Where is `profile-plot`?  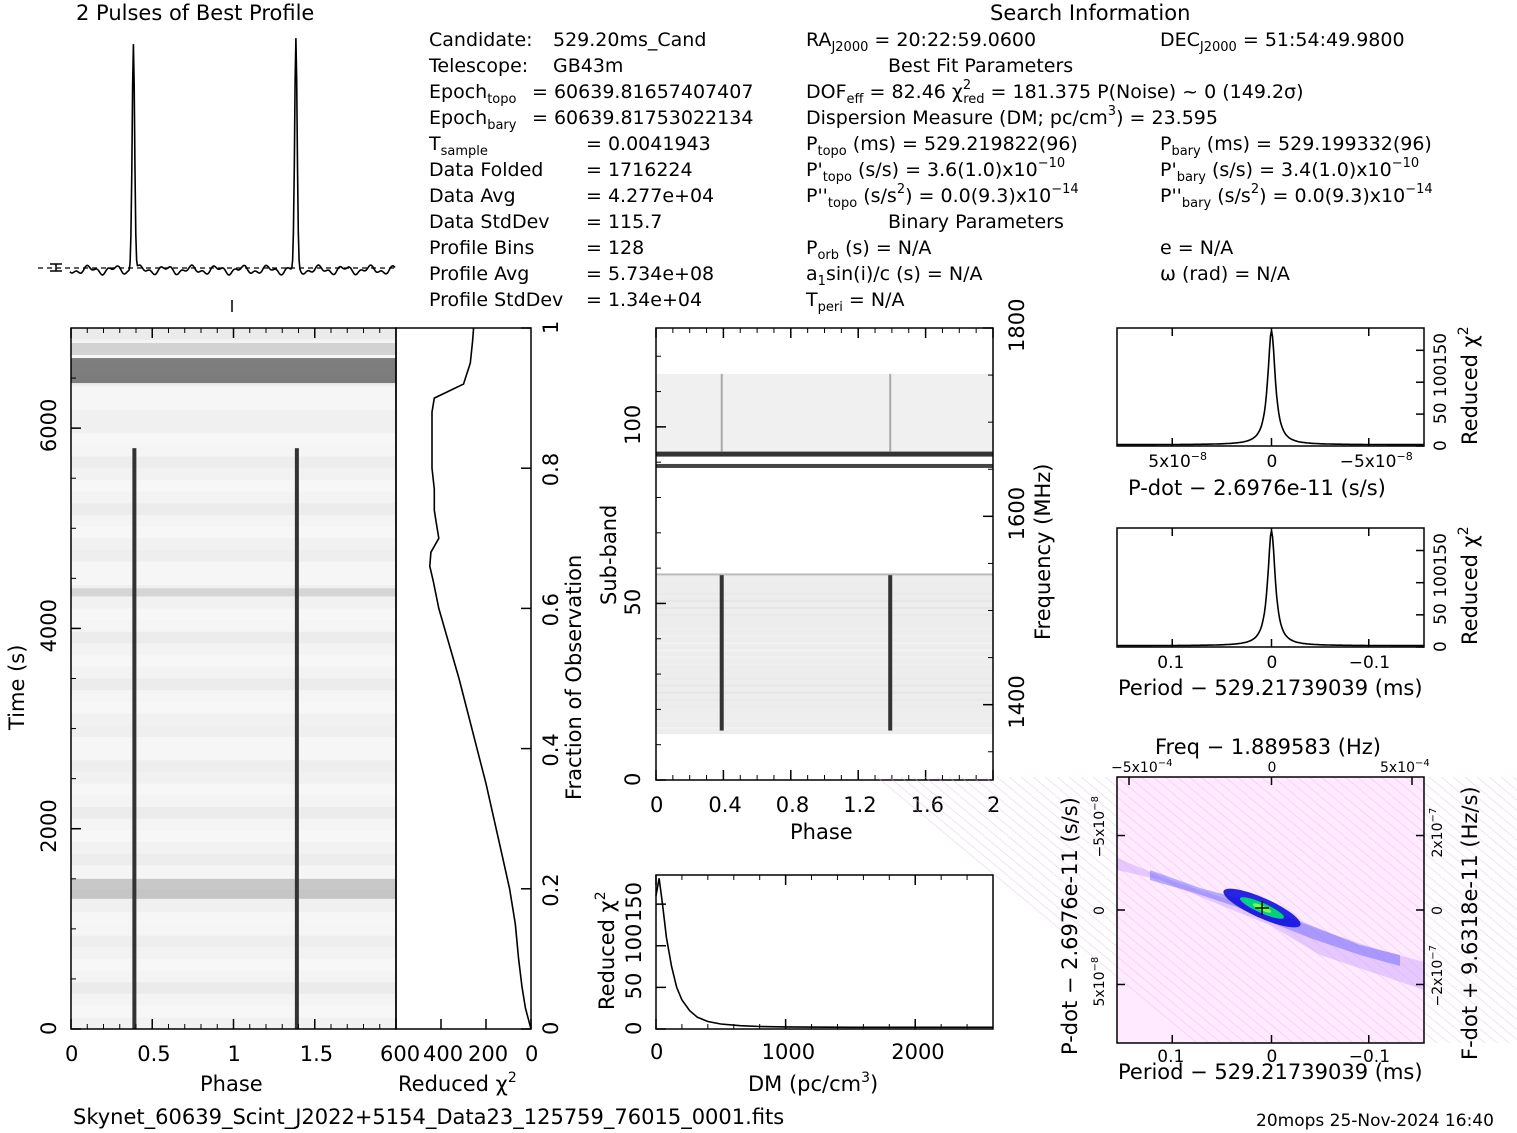 profile-plot is located at coordinates (217, 175).